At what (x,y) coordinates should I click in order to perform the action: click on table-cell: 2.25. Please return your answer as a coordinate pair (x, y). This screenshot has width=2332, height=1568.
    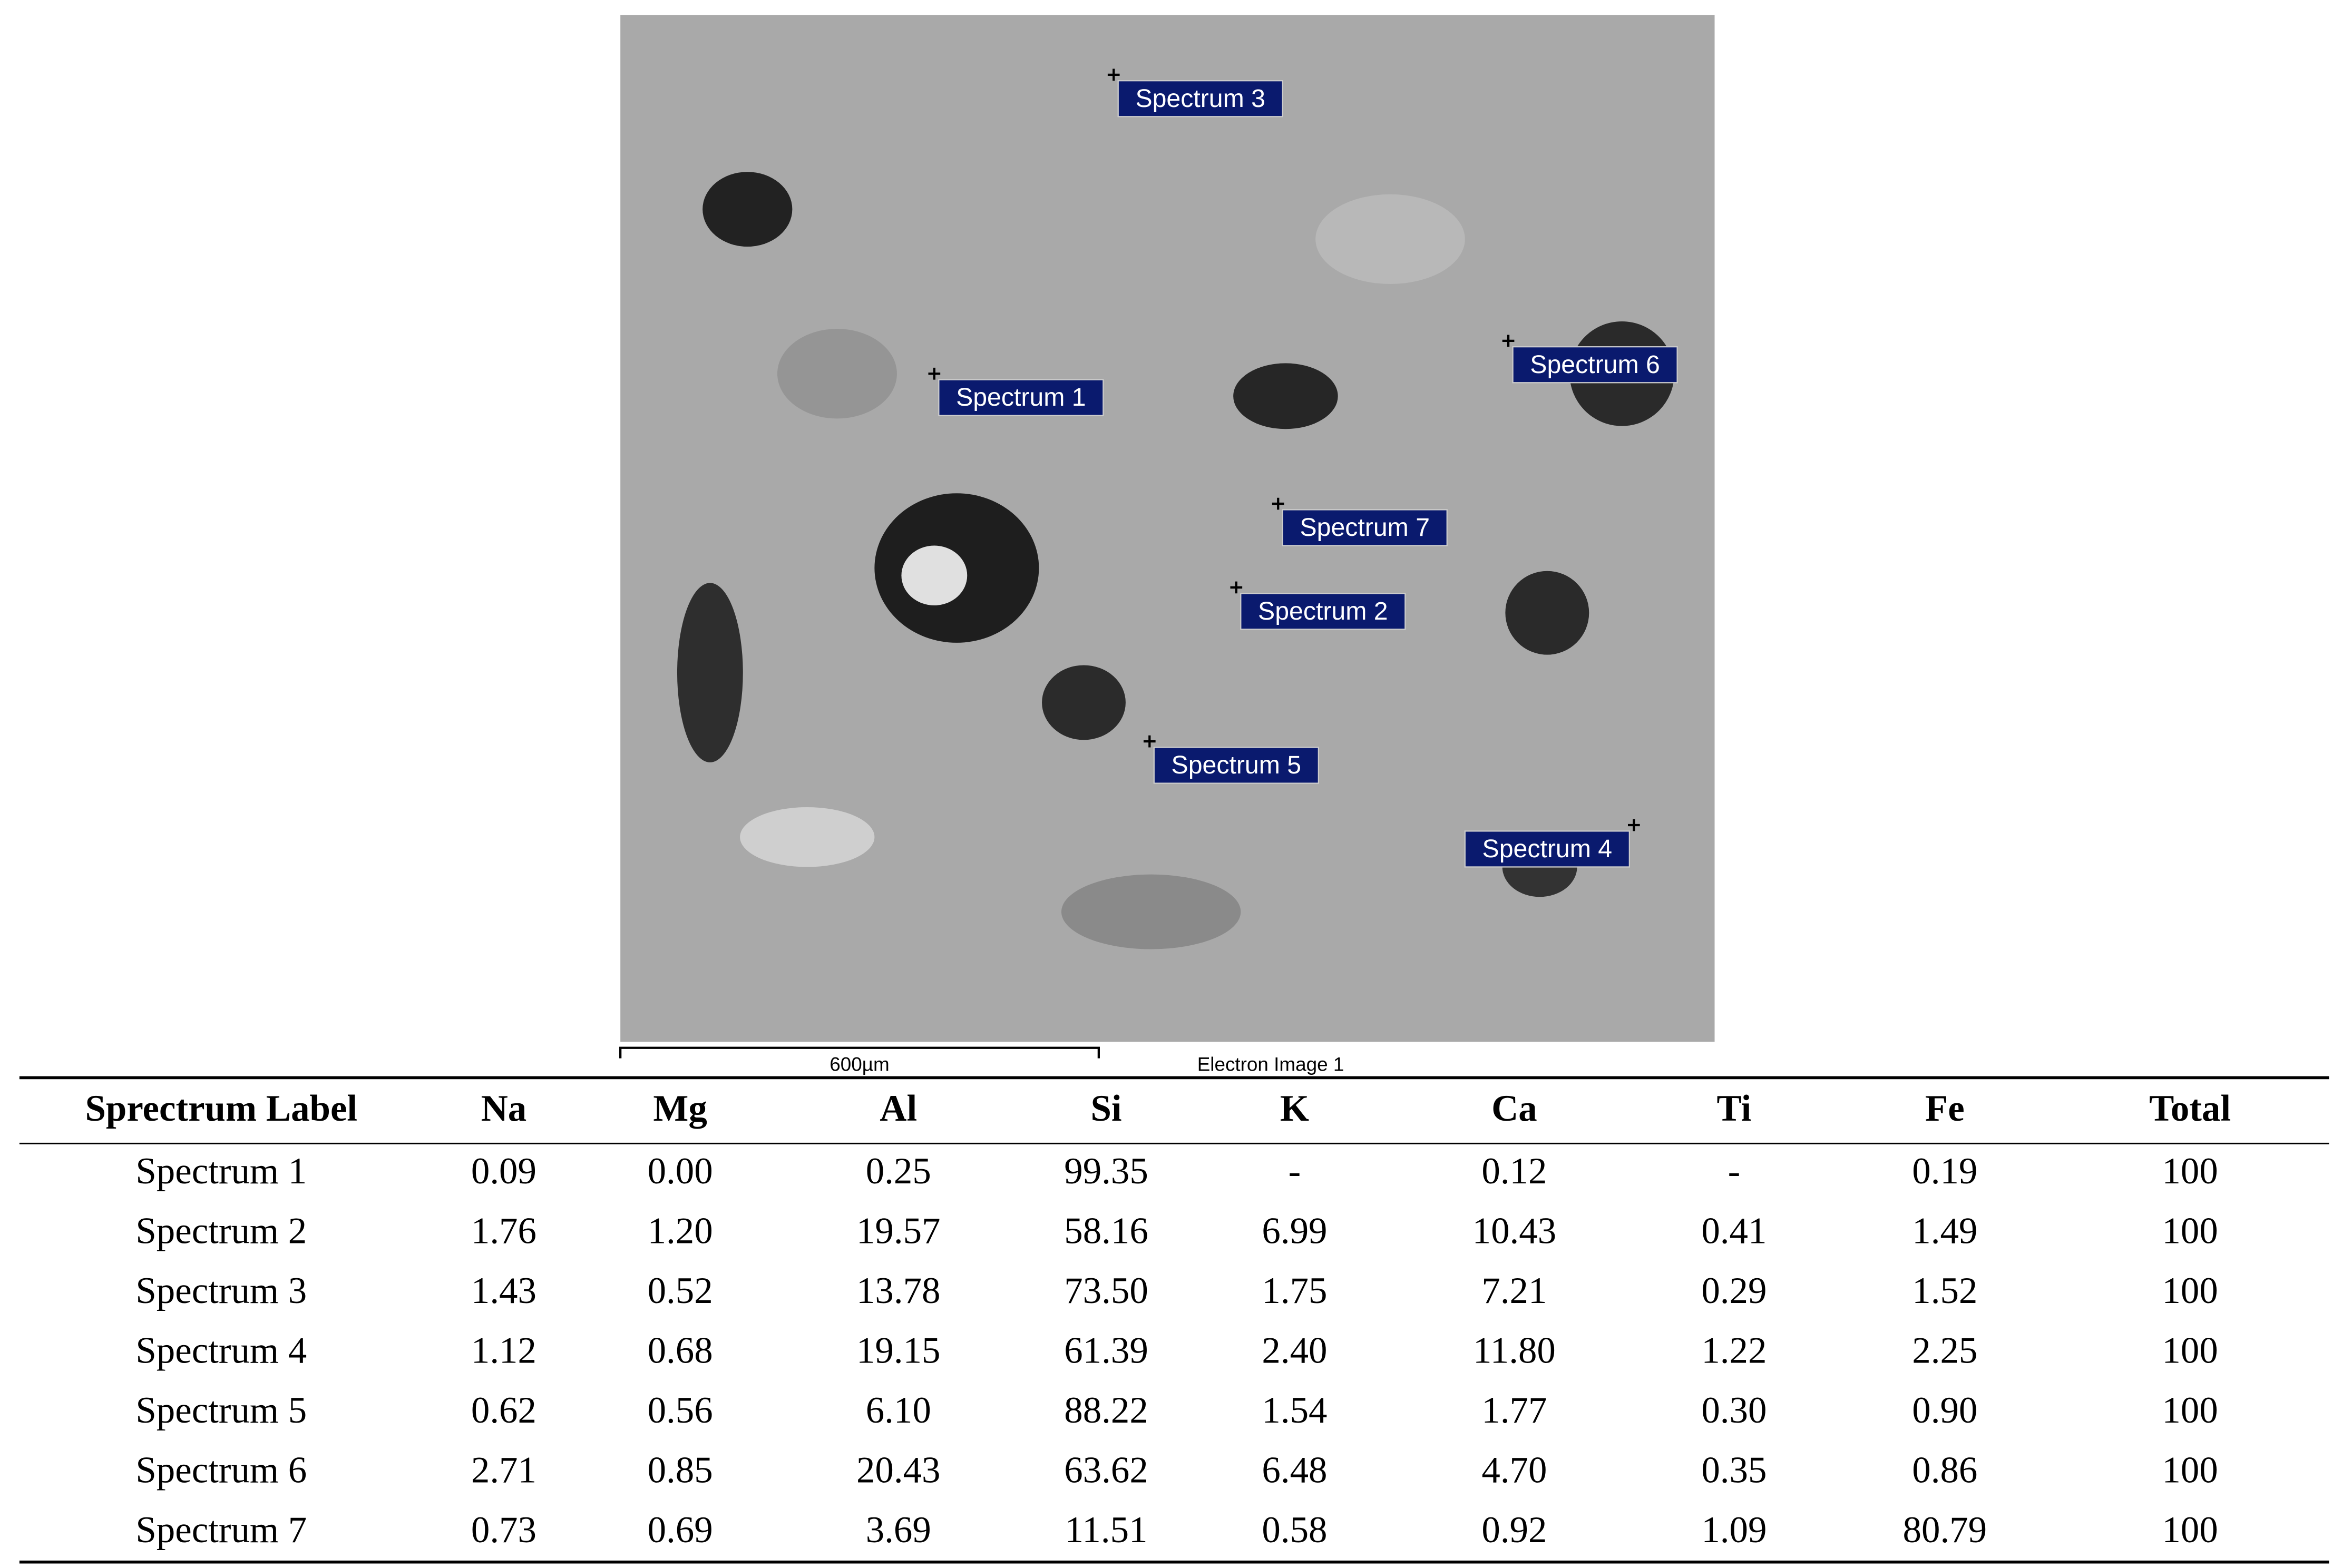
    Looking at the image, I should click on (1944, 1350).